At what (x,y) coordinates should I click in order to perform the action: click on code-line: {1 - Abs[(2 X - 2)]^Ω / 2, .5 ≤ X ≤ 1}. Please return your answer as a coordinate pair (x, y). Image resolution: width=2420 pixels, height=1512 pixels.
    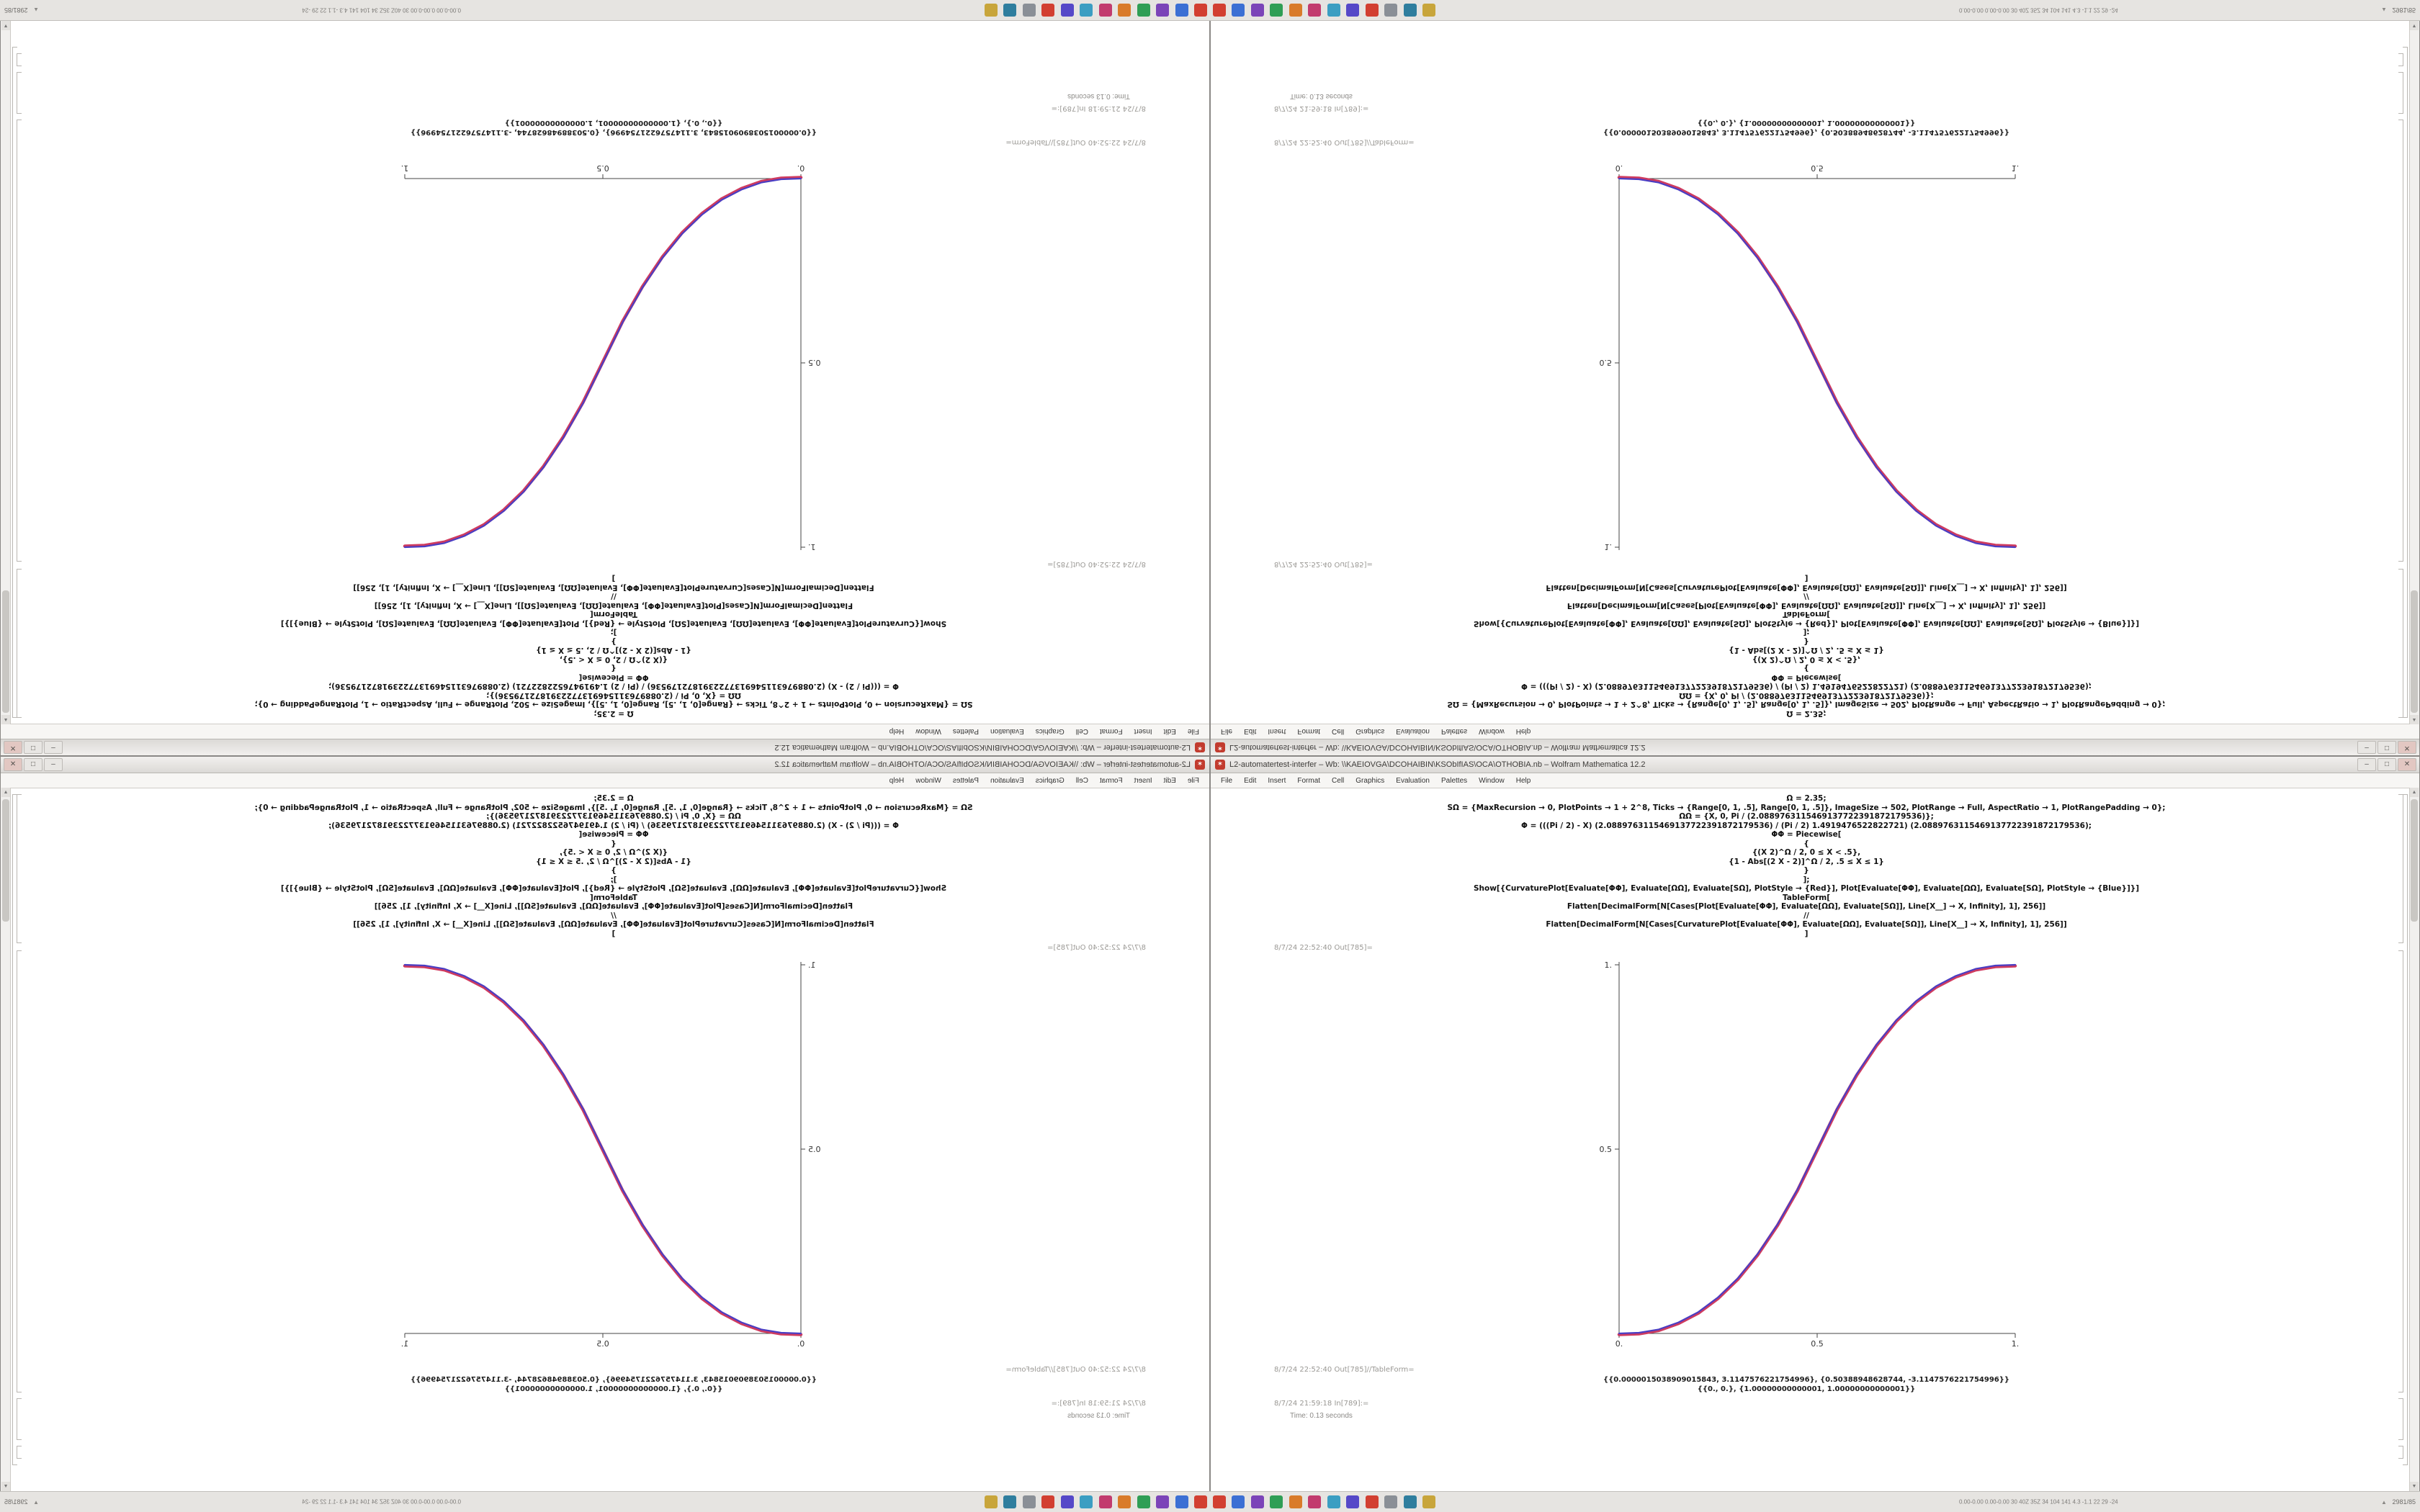
    Looking at the image, I should click on (613, 861).